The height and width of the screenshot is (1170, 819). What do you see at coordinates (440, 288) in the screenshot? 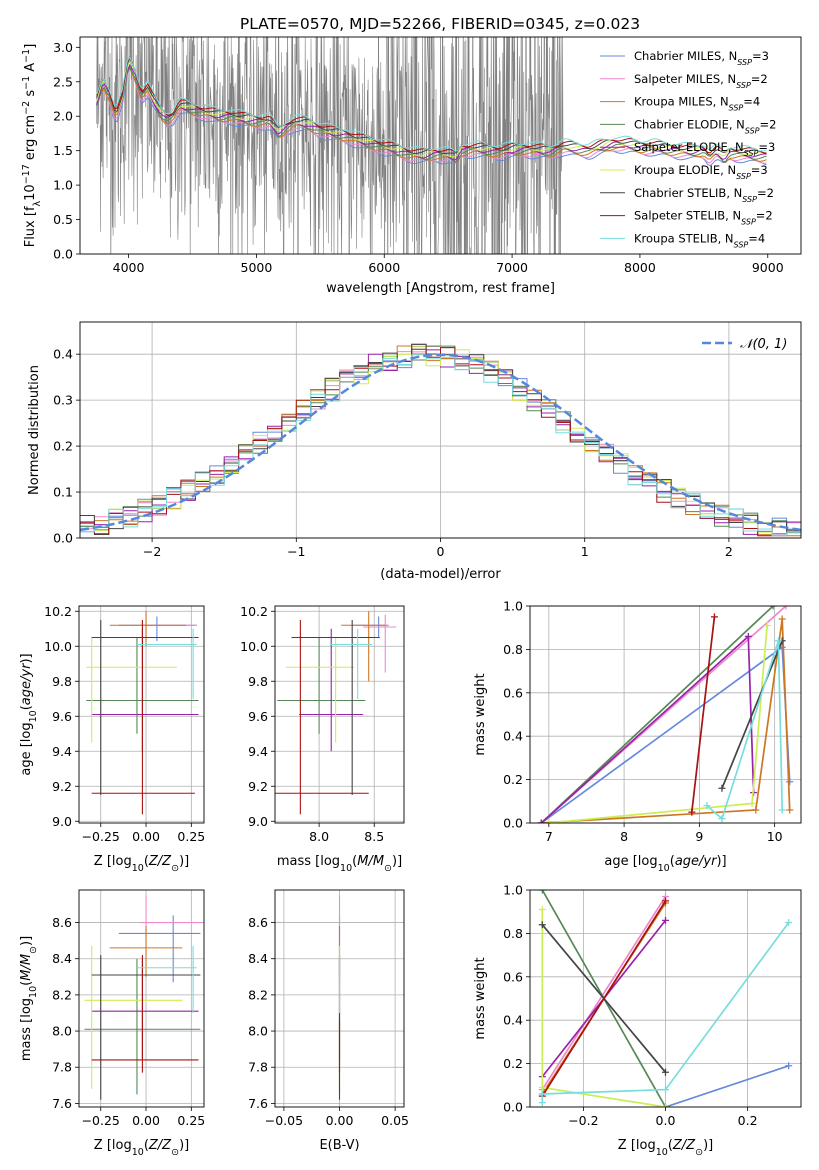
I see `x-axis-label: wavelength [Angstrom, rest frame]` at bounding box center [440, 288].